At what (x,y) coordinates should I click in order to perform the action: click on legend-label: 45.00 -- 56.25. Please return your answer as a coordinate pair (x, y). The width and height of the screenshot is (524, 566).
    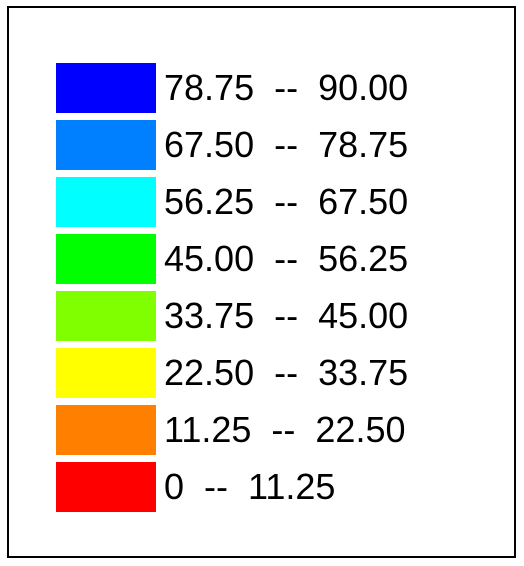
    Looking at the image, I should click on (286, 258).